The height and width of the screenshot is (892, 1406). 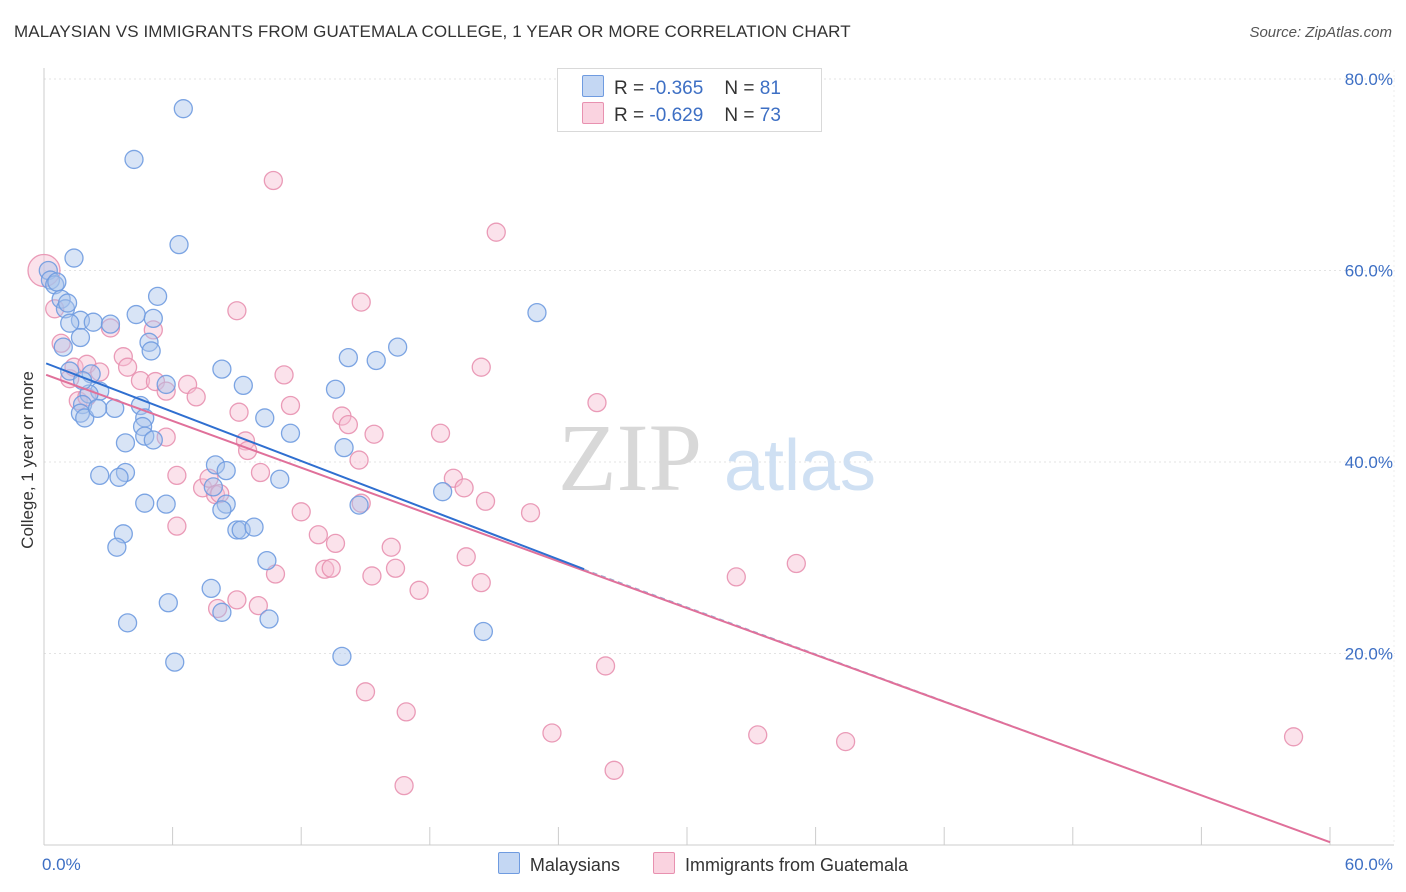 I want to click on watermark: ZIP atlas, so click(x=717, y=457).